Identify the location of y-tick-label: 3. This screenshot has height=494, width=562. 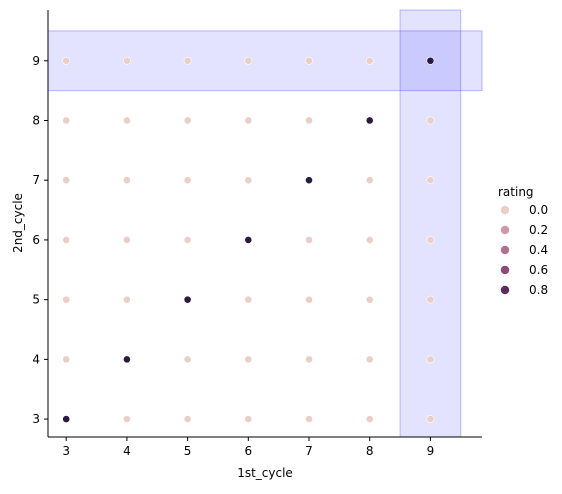
(36, 419).